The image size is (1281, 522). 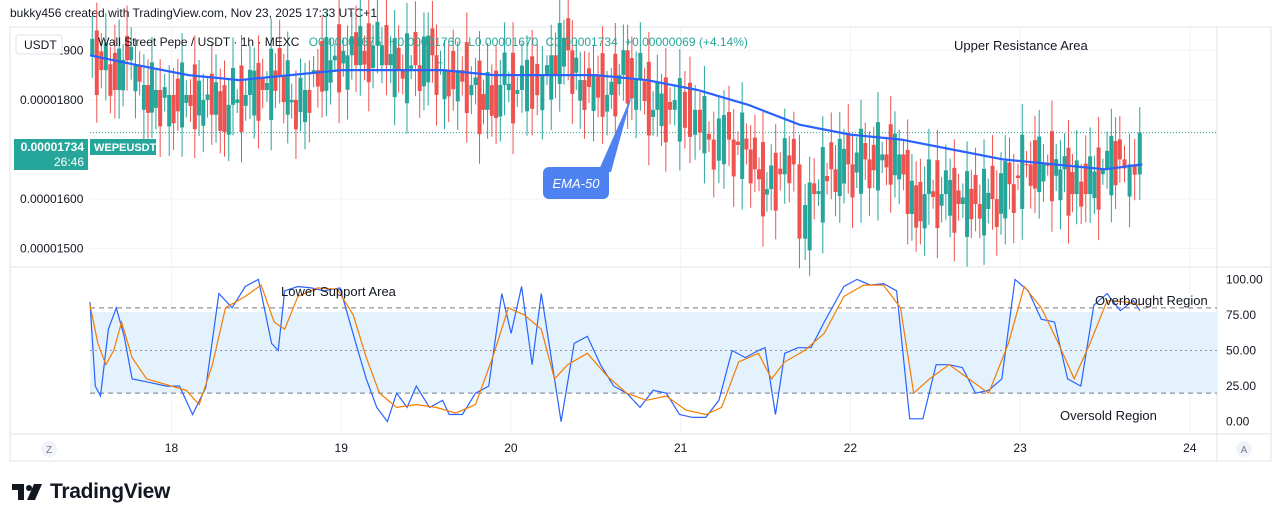 I want to click on price-tick-label: 0.00001600, so click(x=52, y=199).